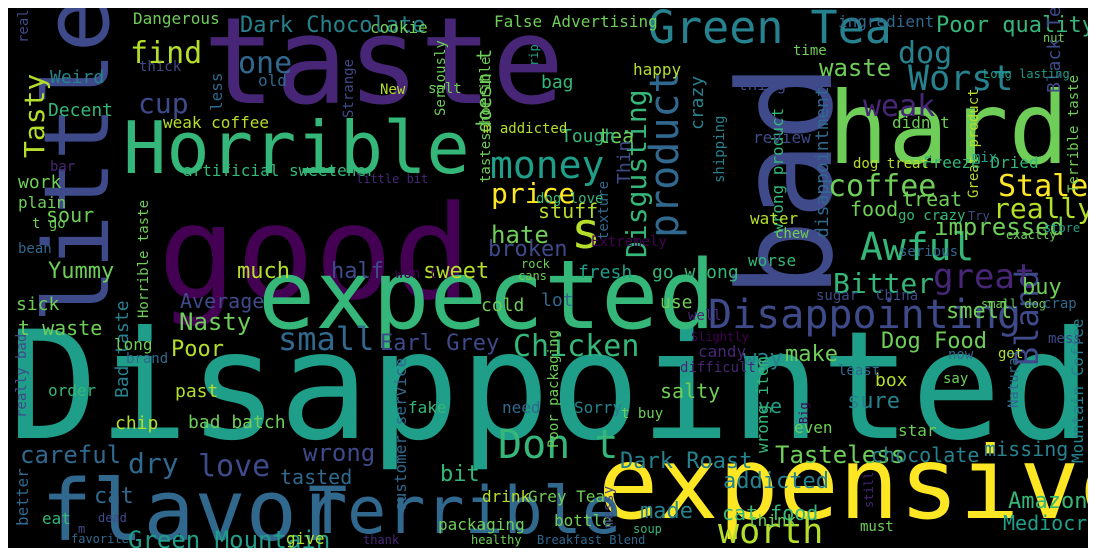 The height and width of the screenshot is (558, 1101). Describe the element at coordinates (931, 216) in the screenshot. I see `word: go crazy` at that location.